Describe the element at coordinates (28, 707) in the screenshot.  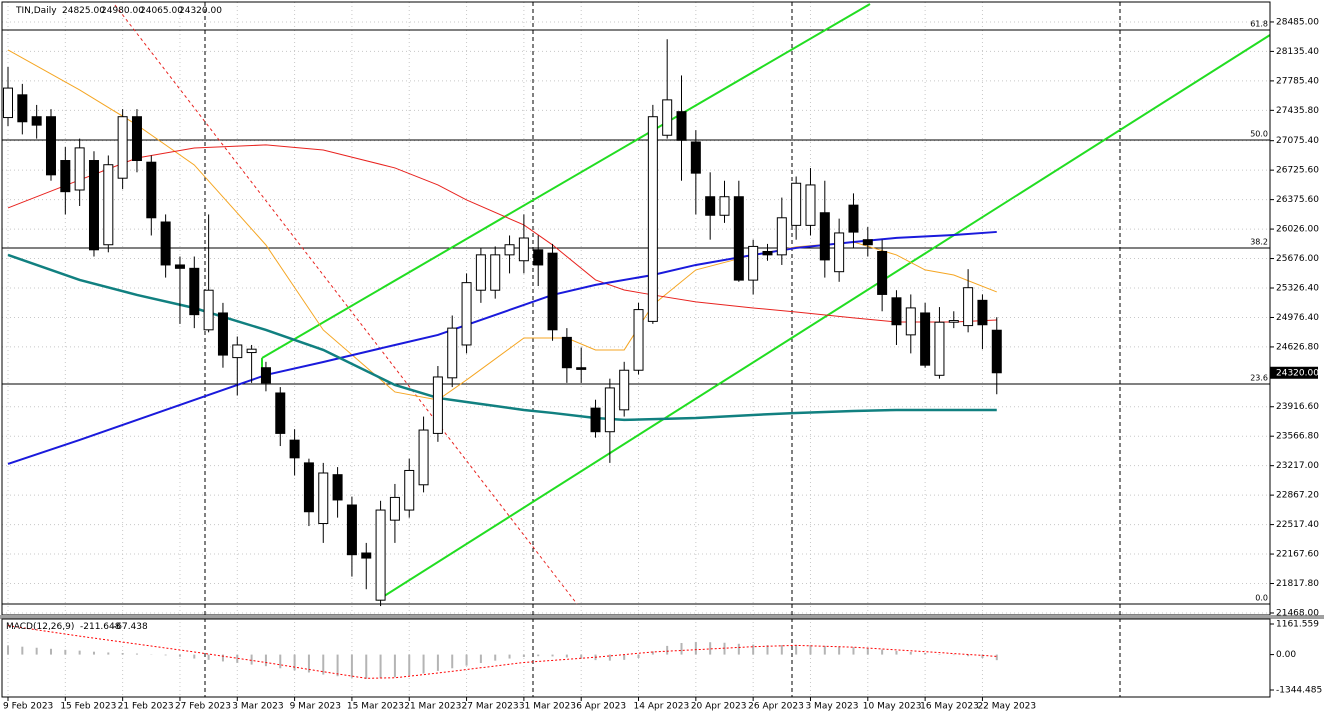
I see `x-tick-label: 9 Feb 2023` at that location.